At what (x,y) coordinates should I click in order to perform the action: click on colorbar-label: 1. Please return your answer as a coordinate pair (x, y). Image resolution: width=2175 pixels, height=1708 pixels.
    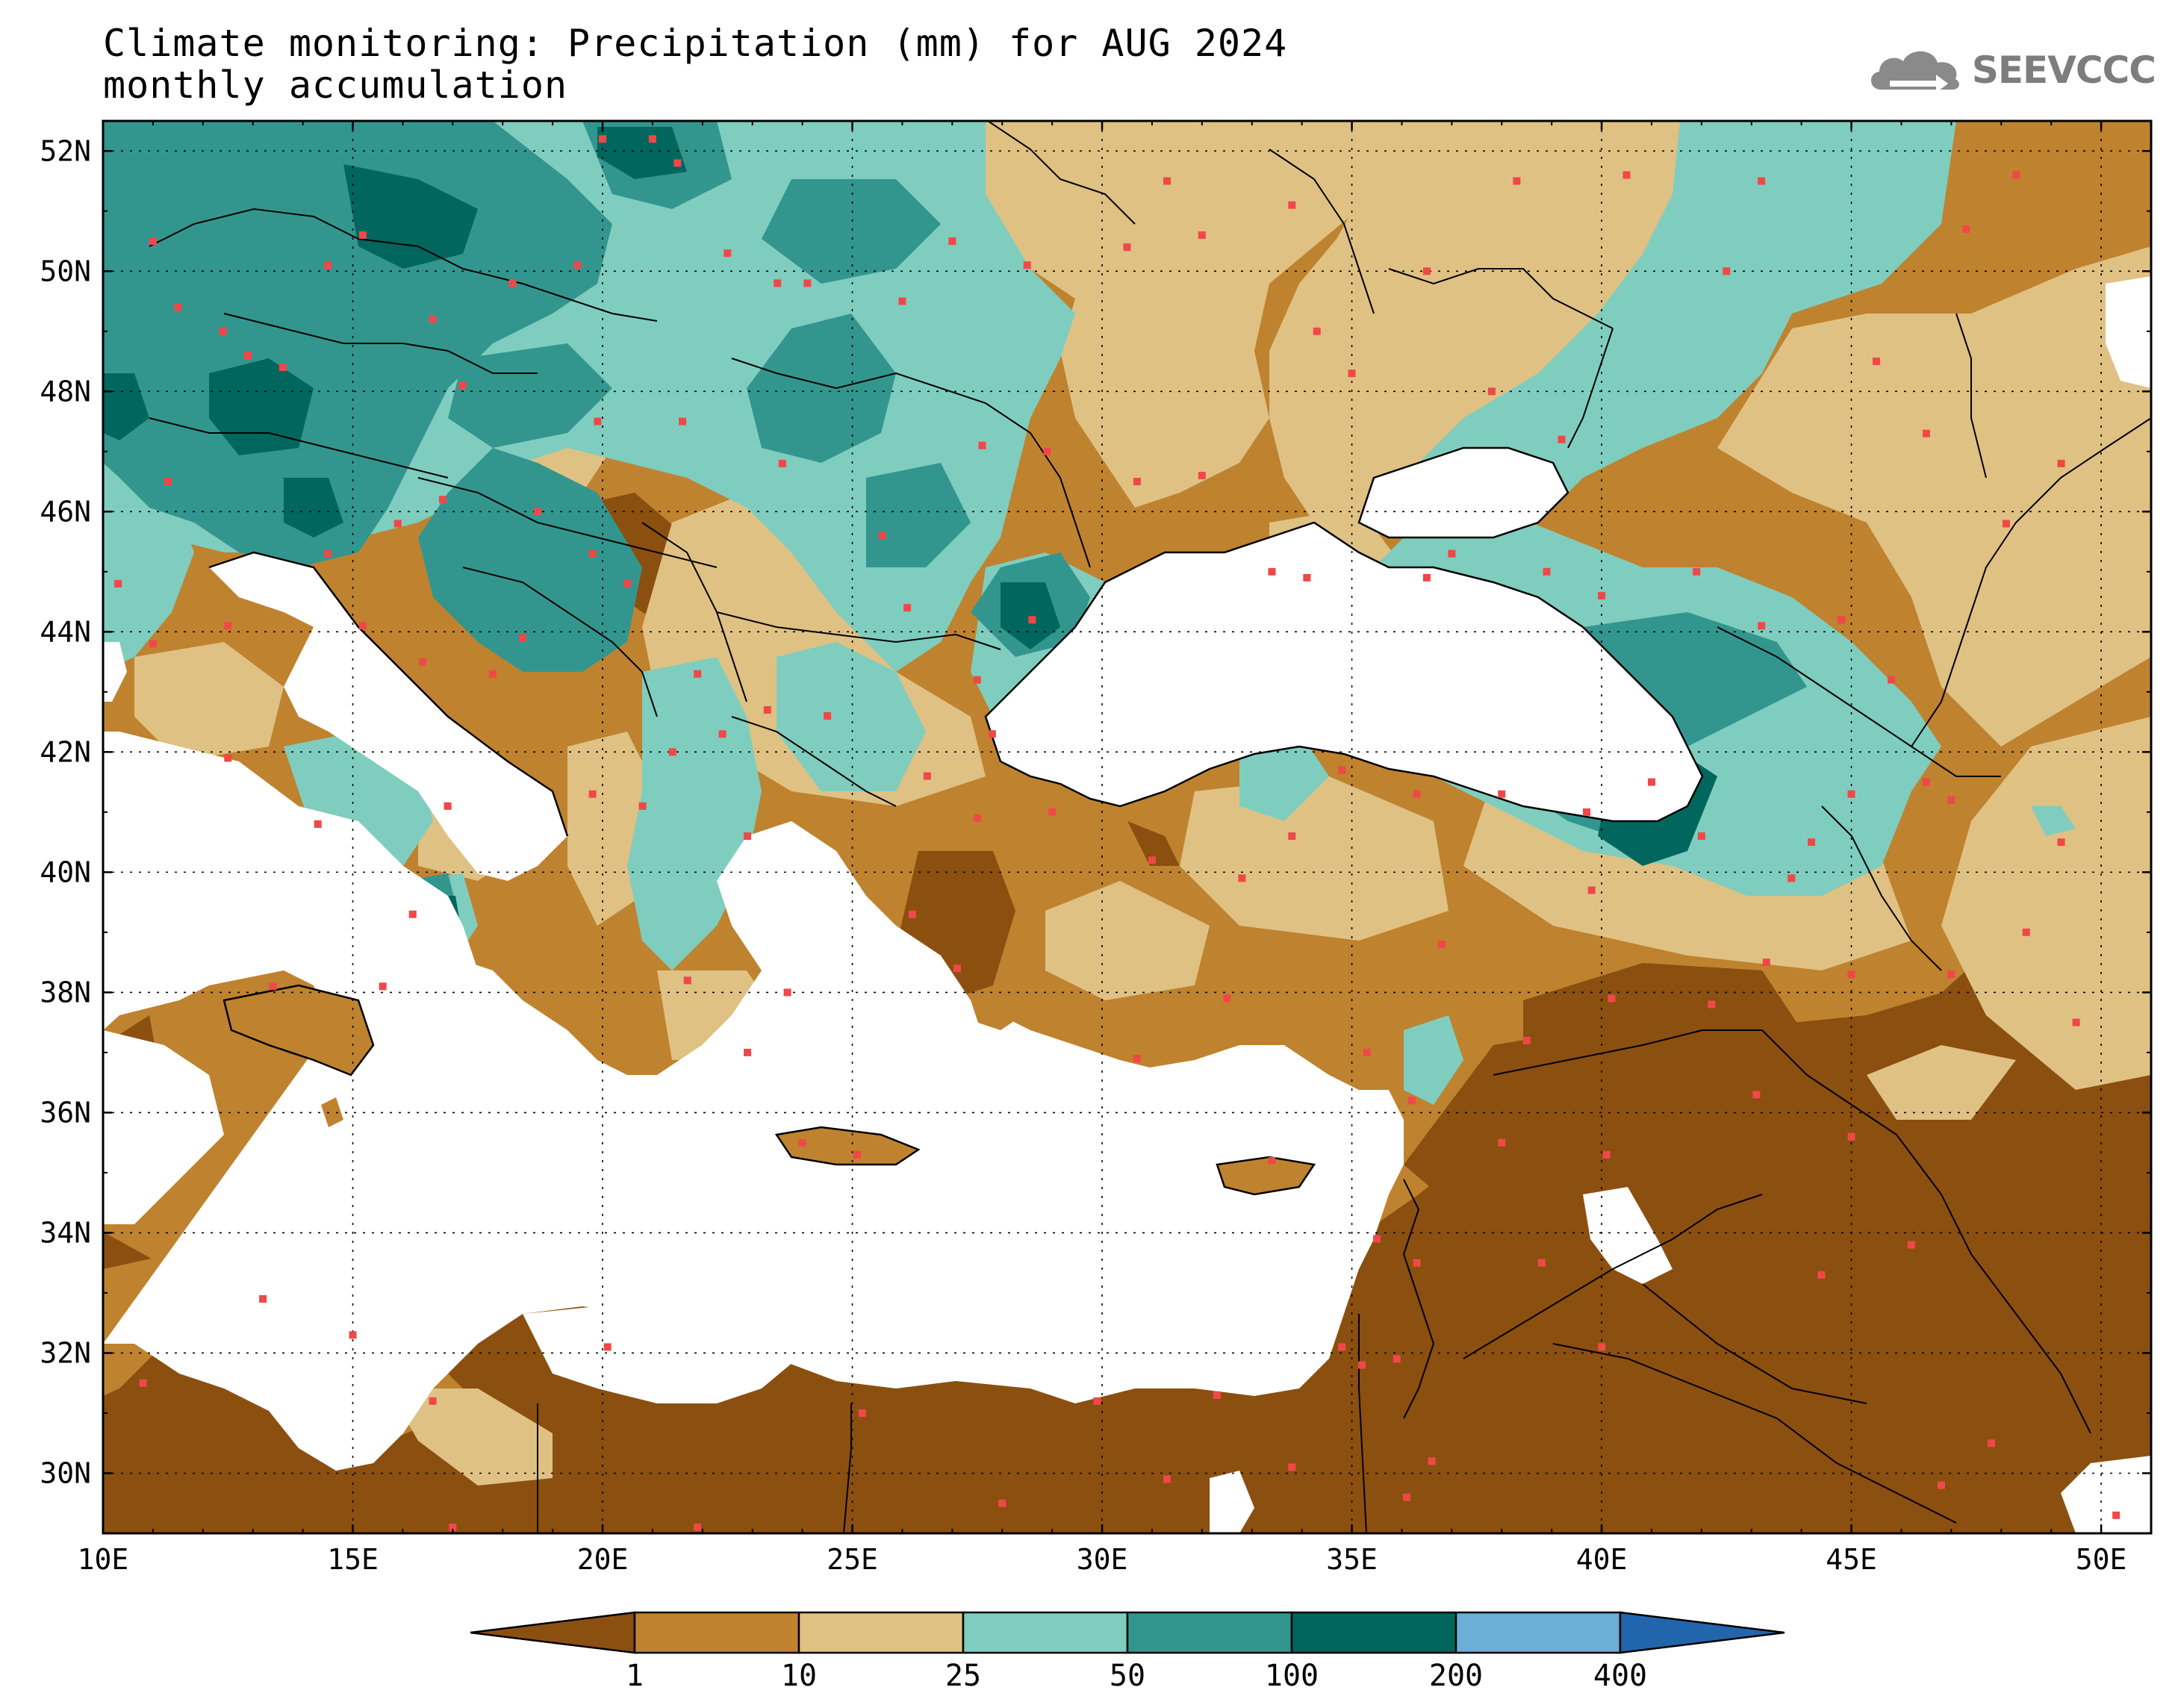
    Looking at the image, I should click on (635, 1676).